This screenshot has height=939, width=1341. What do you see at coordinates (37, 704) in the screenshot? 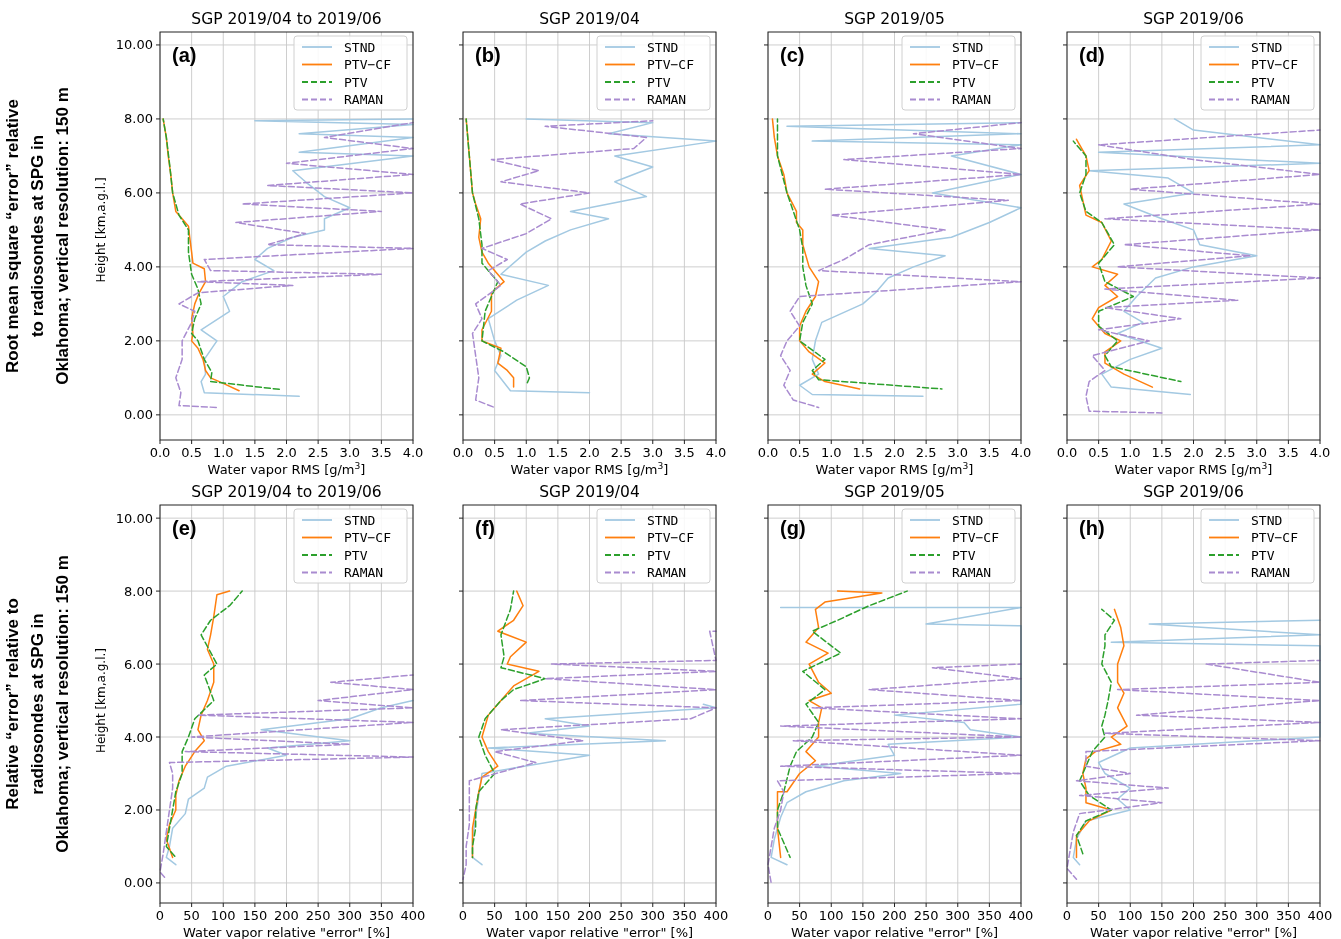
I see `text: Relative “error” relative to radiosondes at SPG in Oklahoma; vertical resolution: 150 m` at bounding box center [37, 704].